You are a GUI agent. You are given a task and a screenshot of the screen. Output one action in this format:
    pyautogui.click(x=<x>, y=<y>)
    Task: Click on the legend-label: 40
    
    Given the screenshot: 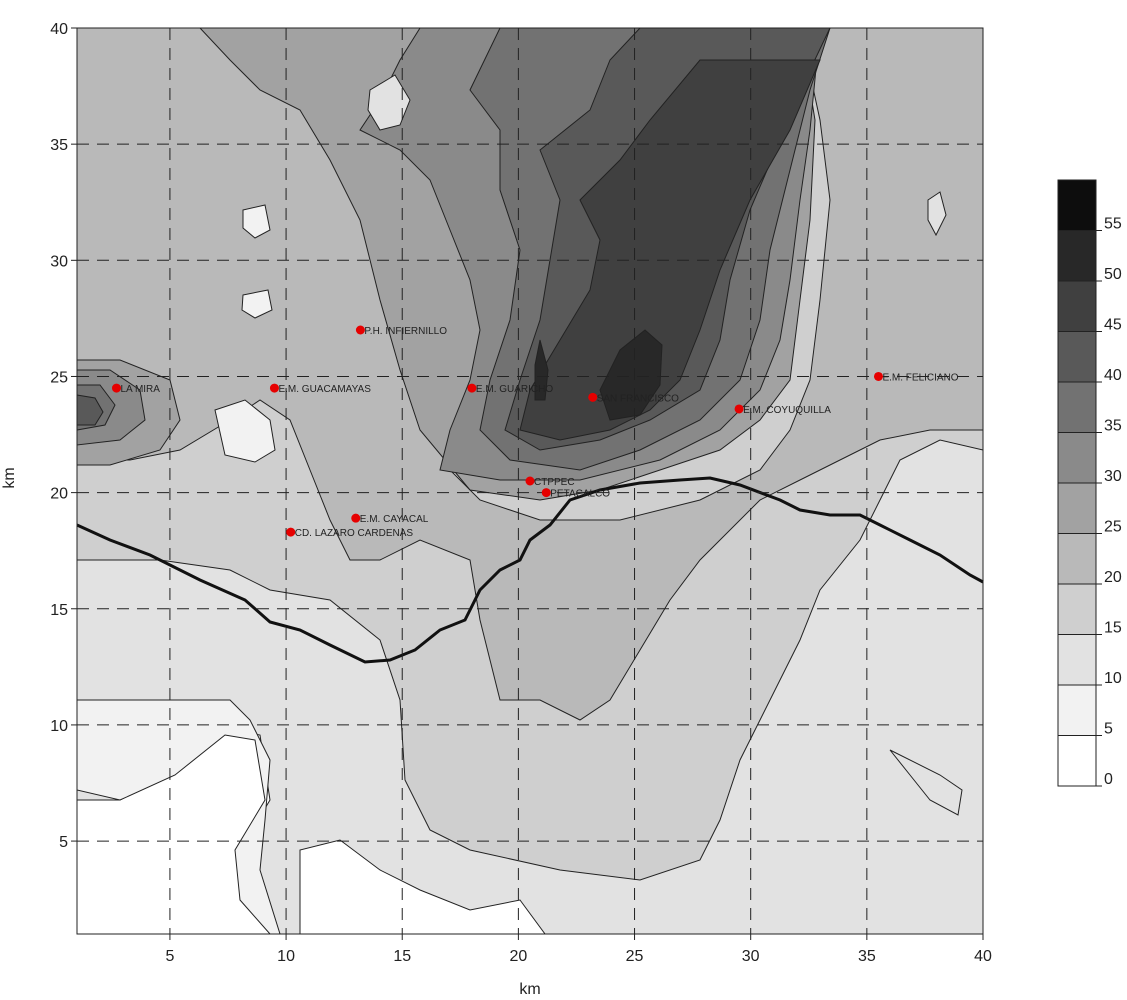 What is the action you would take?
    pyautogui.click(x=1113, y=375)
    